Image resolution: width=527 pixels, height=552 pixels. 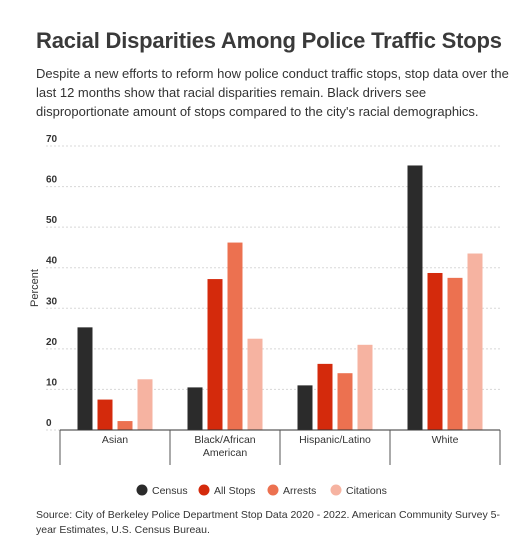 What do you see at coordinates (52, 261) in the screenshot?
I see `y-tick-label: 40` at bounding box center [52, 261].